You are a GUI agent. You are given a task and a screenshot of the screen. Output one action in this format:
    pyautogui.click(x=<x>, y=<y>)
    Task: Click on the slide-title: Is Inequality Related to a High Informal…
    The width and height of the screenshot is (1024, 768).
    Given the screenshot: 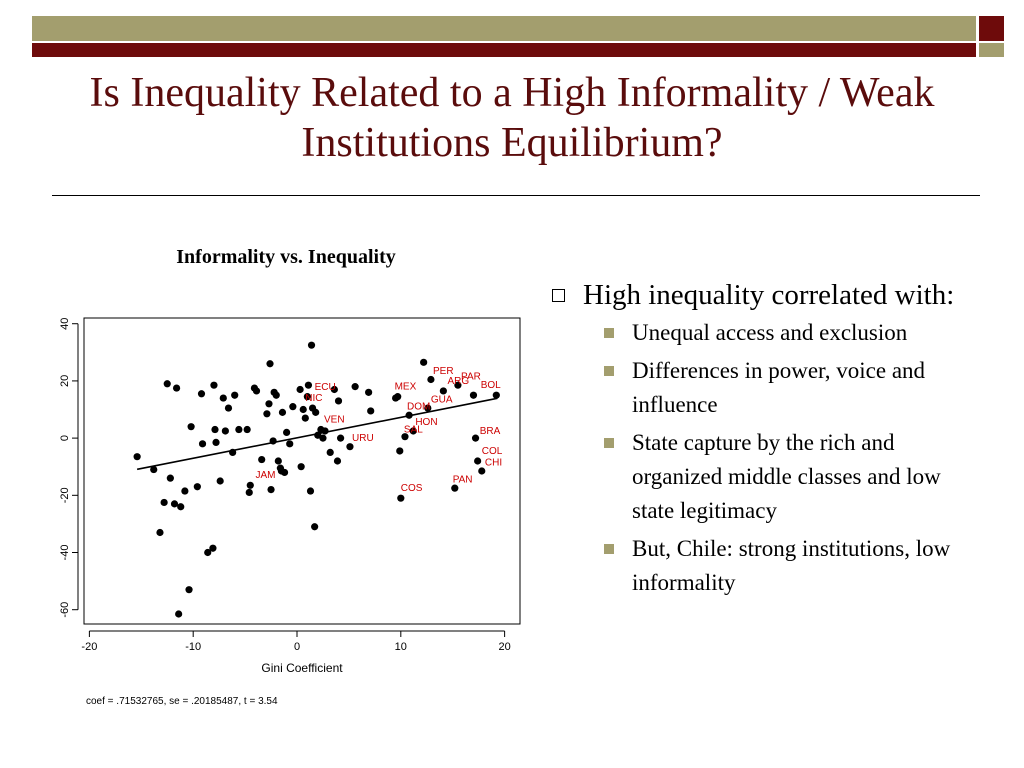 What is the action you would take?
    pyautogui.click(x=512, y=118)
    